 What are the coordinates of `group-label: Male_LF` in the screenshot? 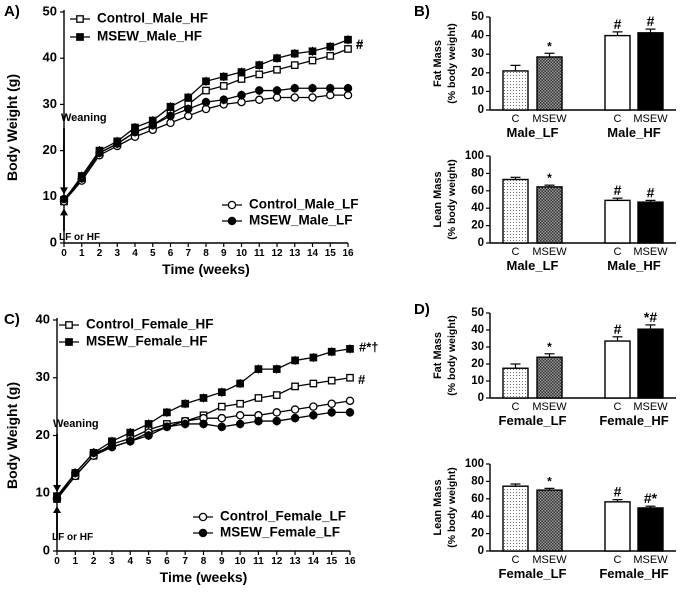 It's located at (532, 265).